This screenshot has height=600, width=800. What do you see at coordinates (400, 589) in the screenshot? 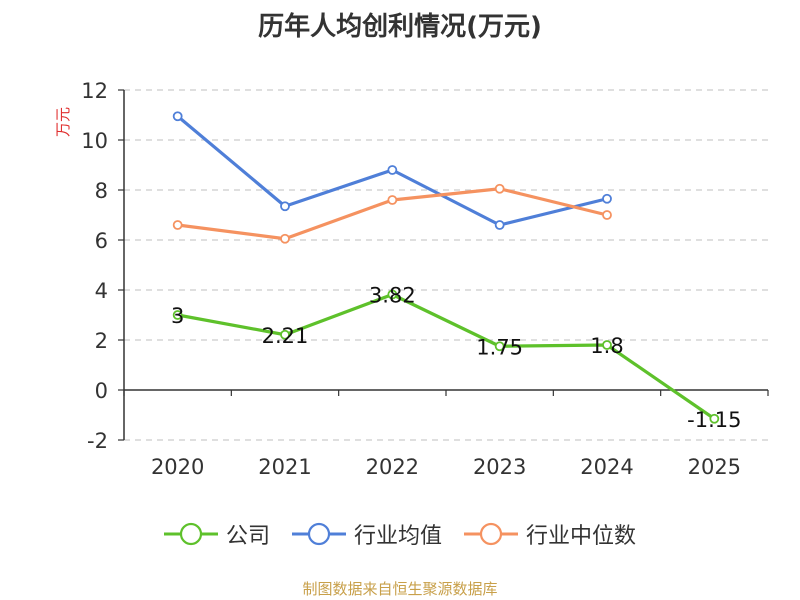
I see `source-footer: 制图数据来自恒生聚源数据库` at bounding box center [400, 589].